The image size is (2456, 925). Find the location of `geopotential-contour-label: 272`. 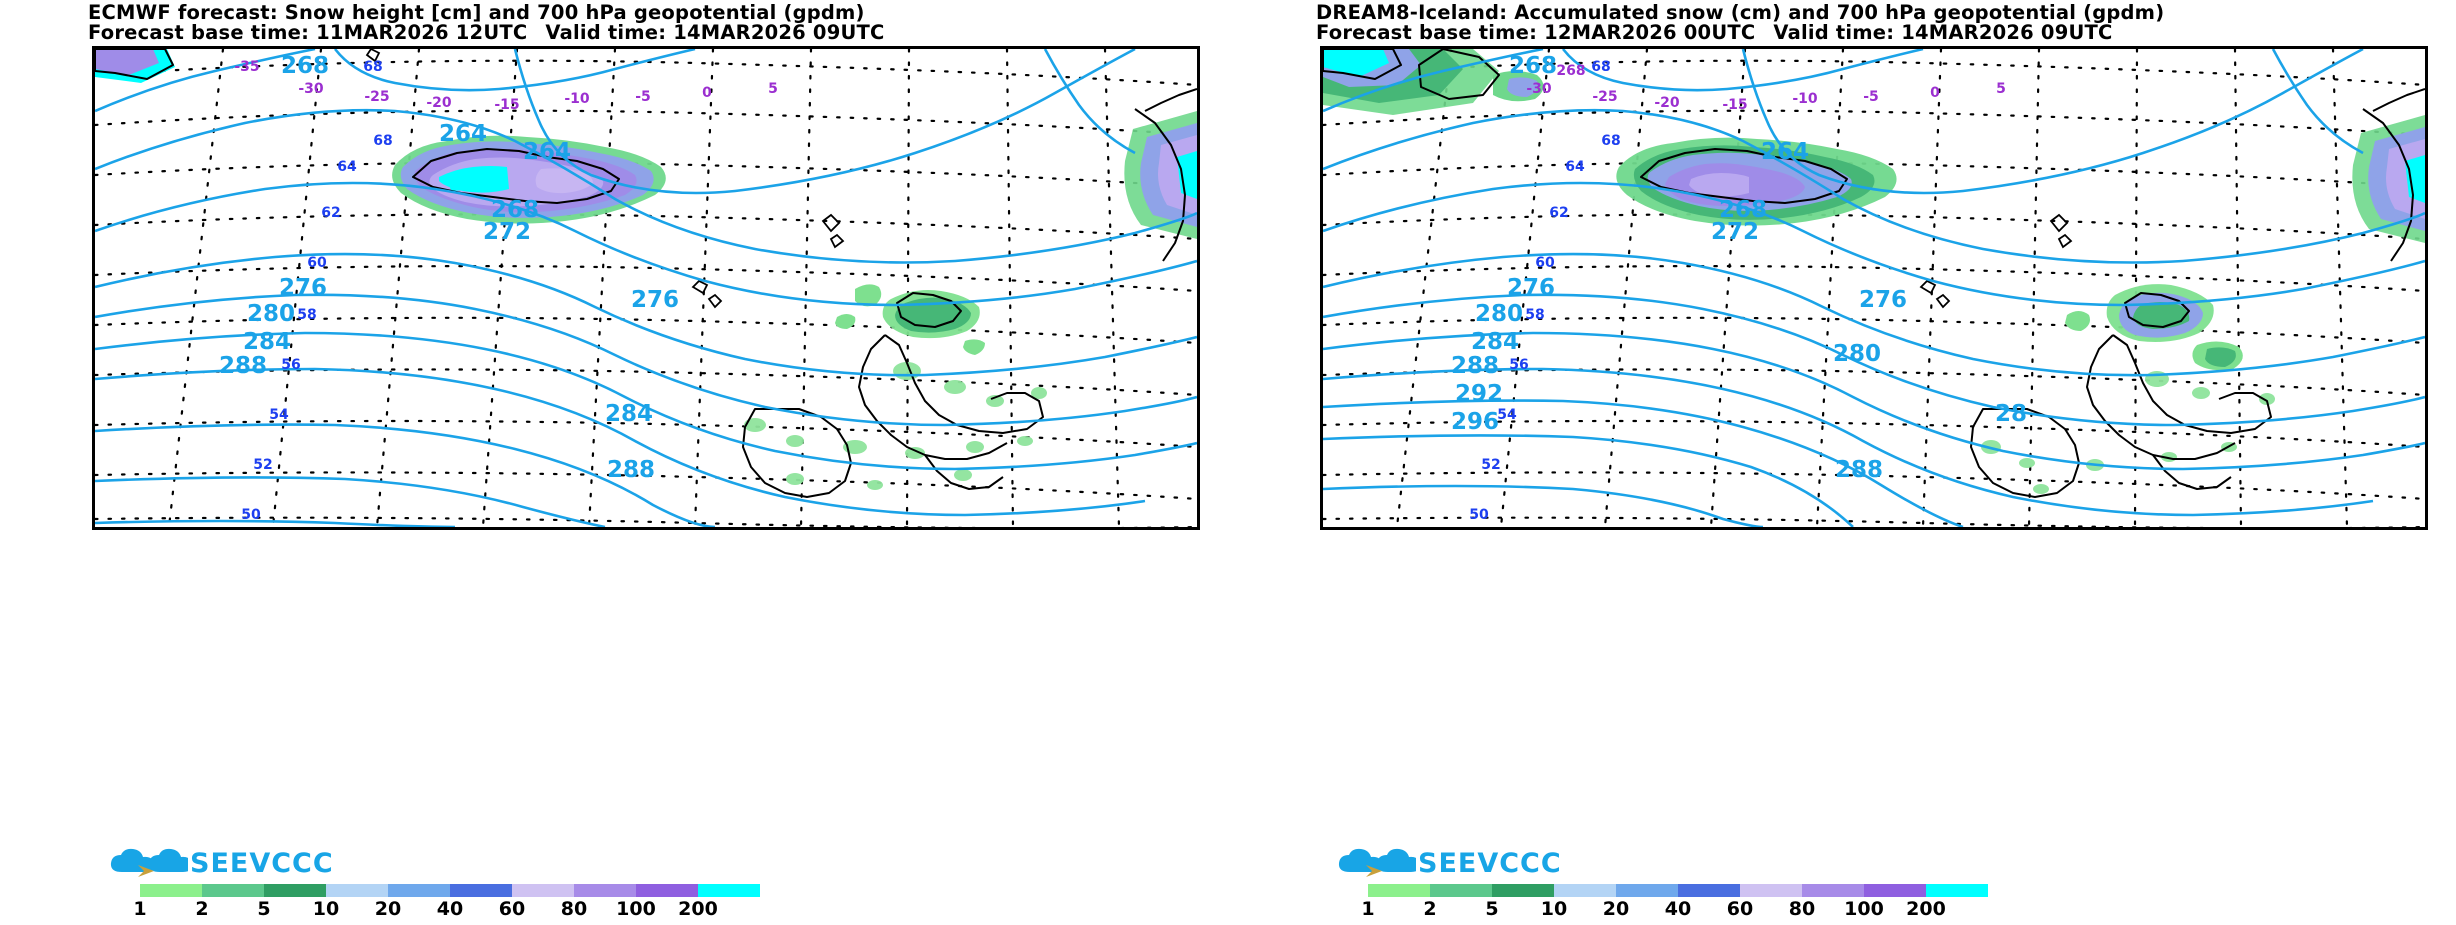

geopotential-contour-label: 272 is located at coordinates (507, 232).